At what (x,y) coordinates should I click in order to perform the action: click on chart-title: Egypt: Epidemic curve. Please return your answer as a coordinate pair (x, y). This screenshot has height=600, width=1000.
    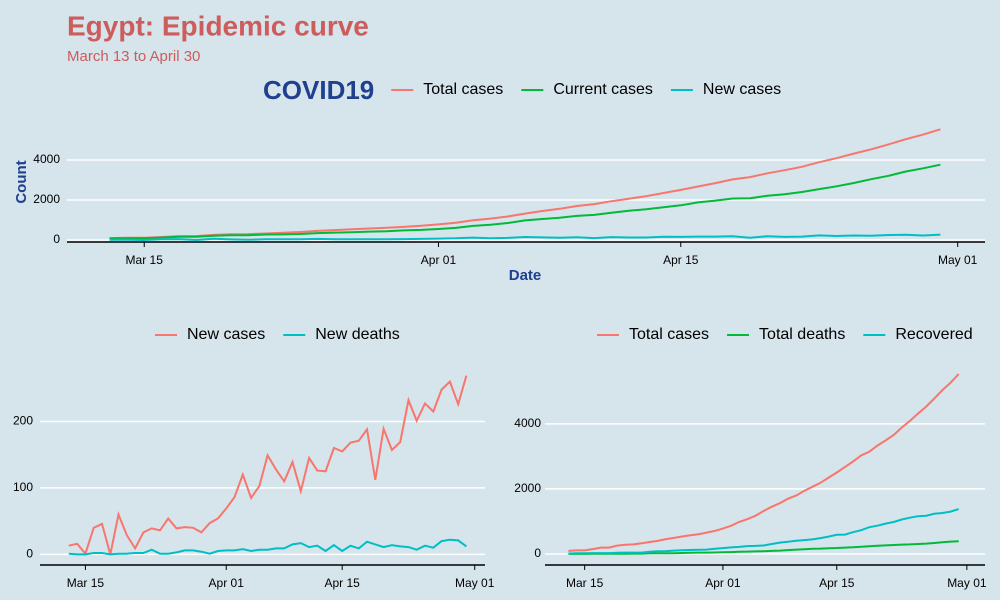
    Looking at the image, I should click on (218, 25).